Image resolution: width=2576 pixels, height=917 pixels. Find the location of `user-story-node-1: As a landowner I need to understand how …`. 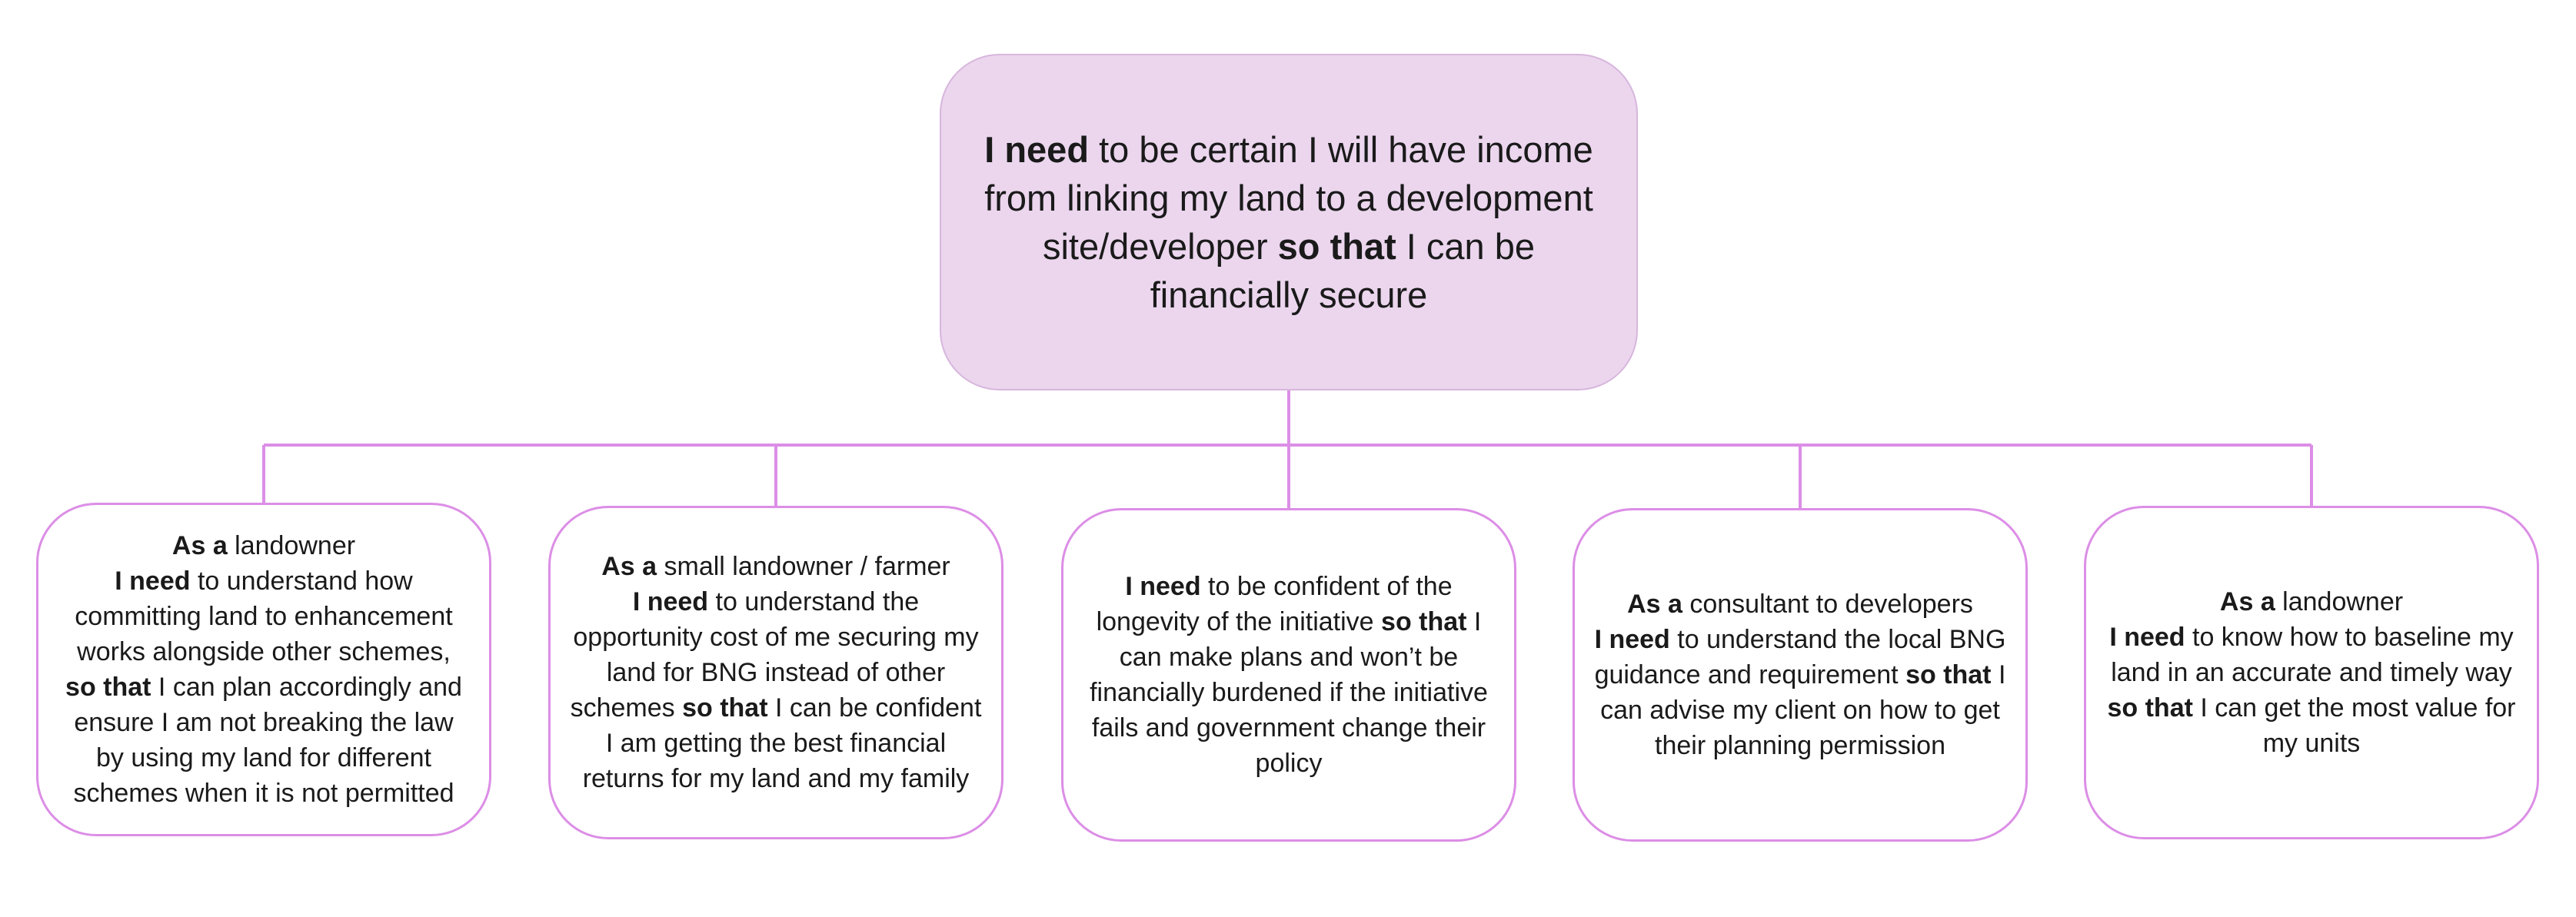

user-story-node-1: As a landowner I need to understand how … is located at coordinates (263, 669).